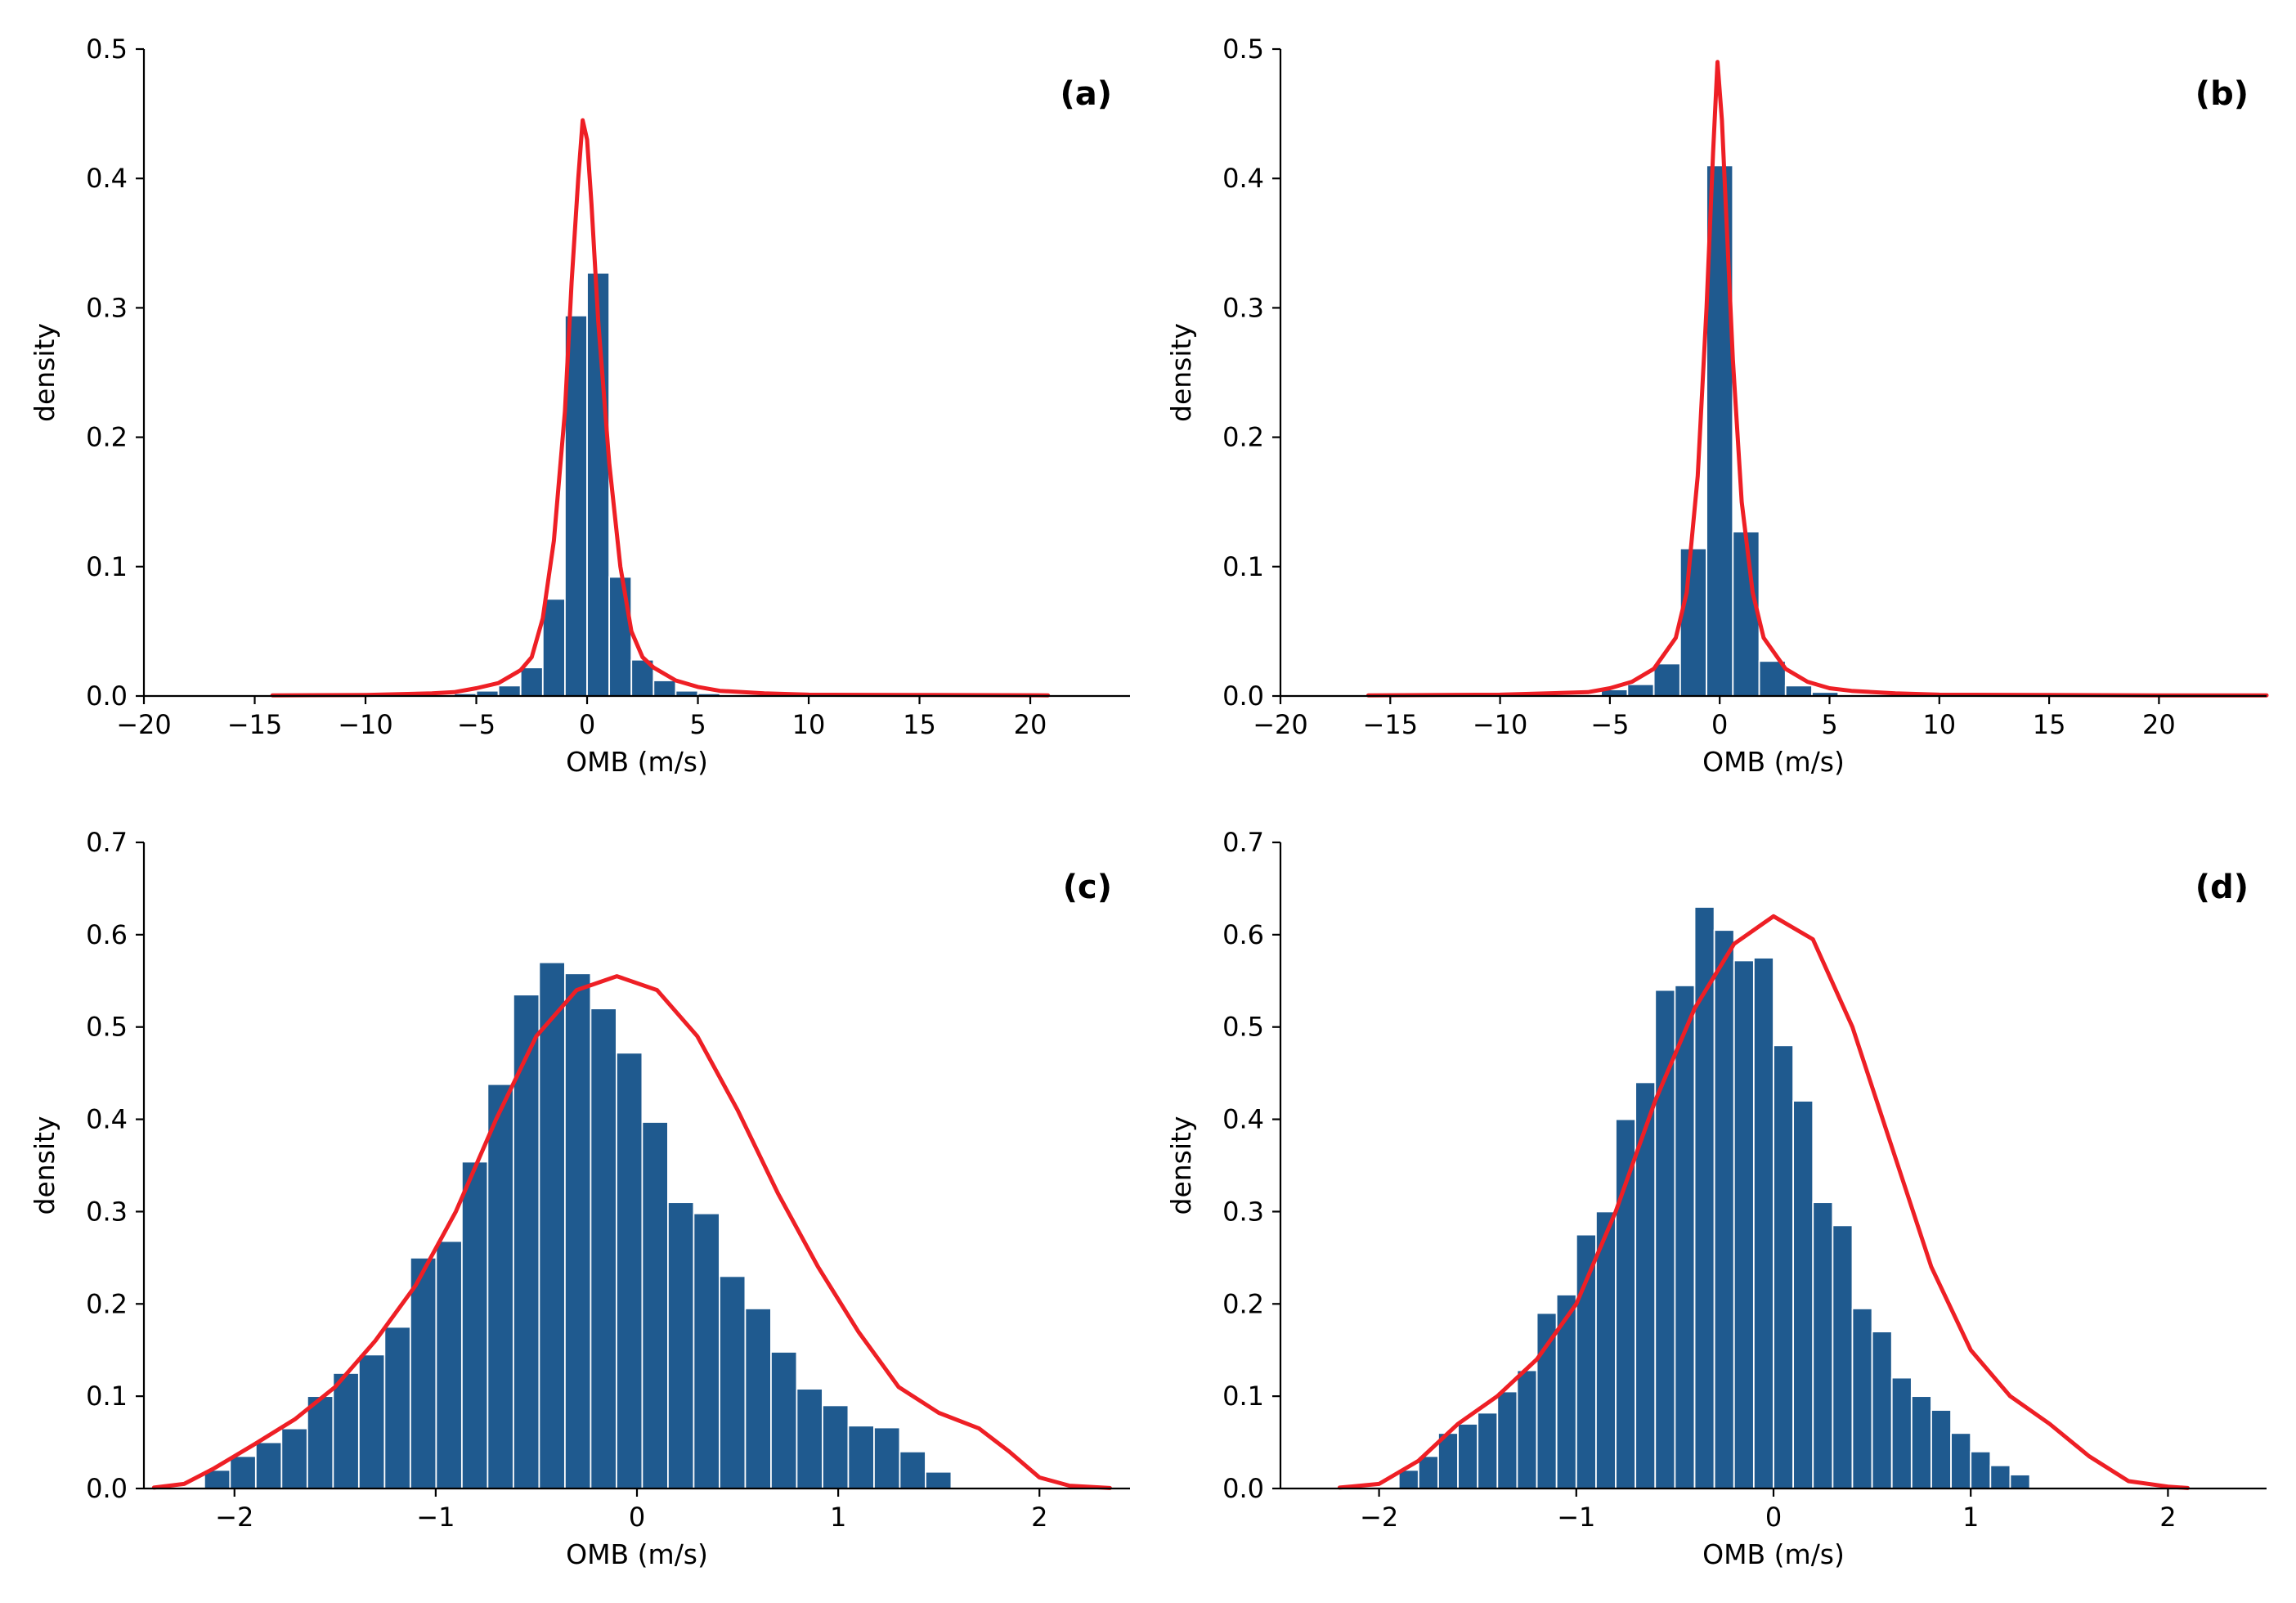  I want to click on panel-label: (b), so click(2222, 94).